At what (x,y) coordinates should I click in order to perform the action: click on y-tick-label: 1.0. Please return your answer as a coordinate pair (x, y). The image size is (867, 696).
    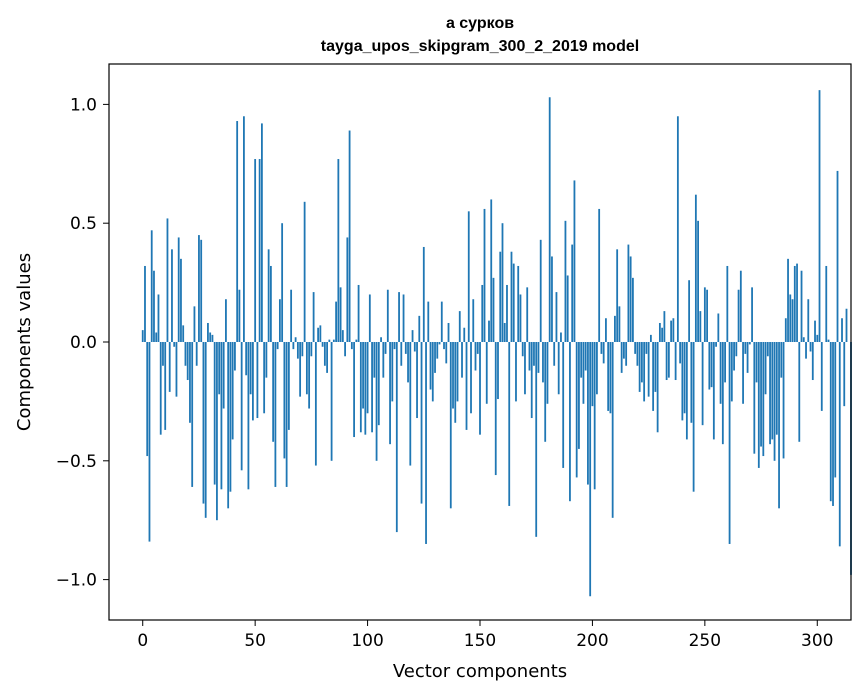
    Looking at the image, I should click on (83, 105).